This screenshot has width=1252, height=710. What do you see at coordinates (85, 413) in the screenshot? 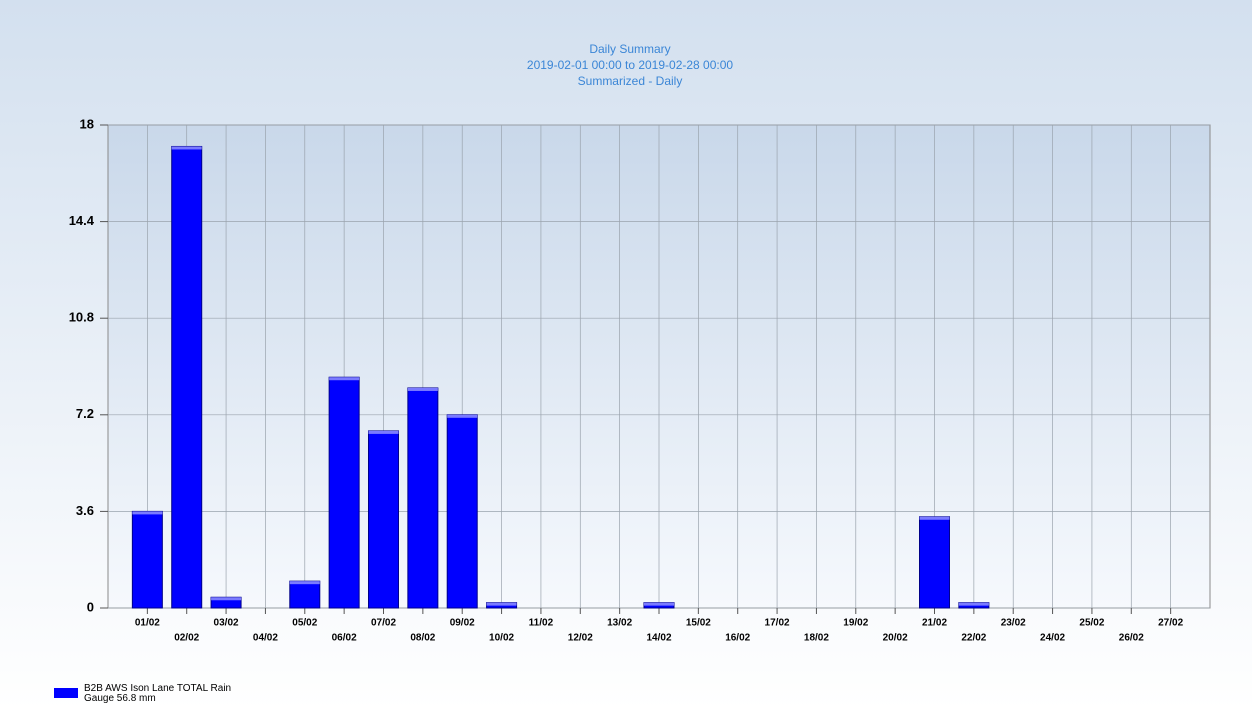
I see `y-tick-label: 7.2` at bounding box center [85, 413].